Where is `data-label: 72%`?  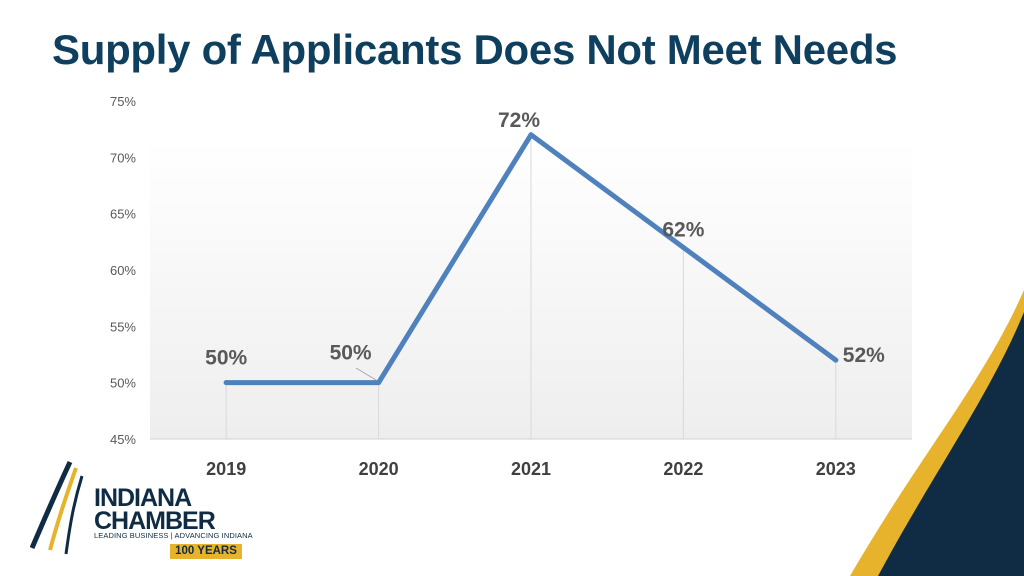
data-label: 72% is located at coordinates (519, 120).